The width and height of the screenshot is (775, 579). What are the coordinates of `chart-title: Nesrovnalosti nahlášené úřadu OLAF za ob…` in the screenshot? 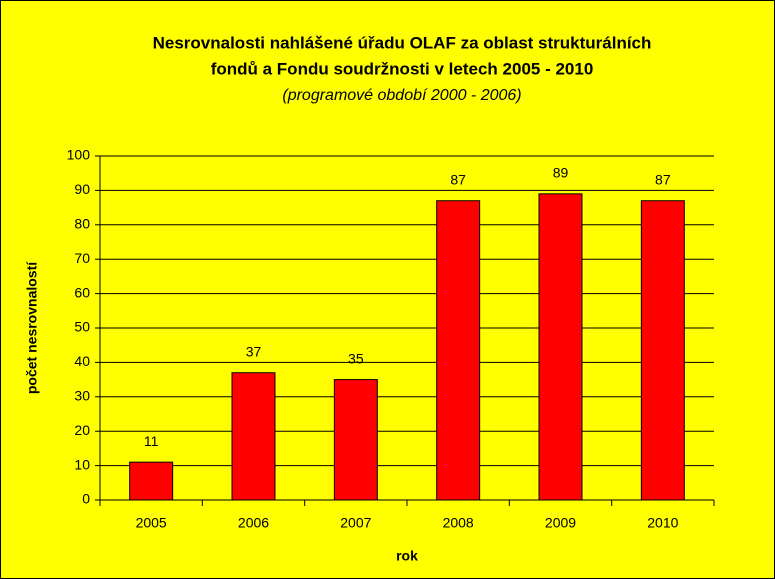 It's located at (402, 42).